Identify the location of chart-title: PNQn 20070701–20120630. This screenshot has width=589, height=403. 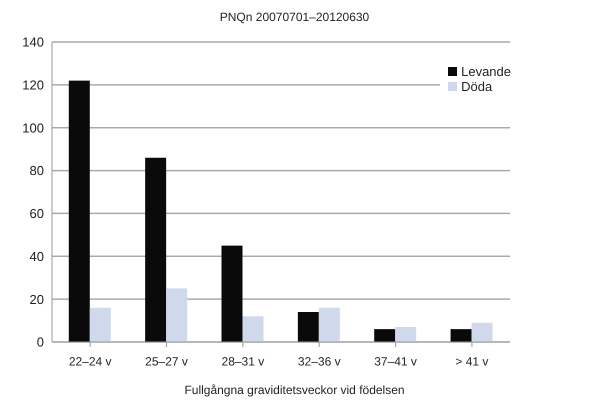
(294, 17).